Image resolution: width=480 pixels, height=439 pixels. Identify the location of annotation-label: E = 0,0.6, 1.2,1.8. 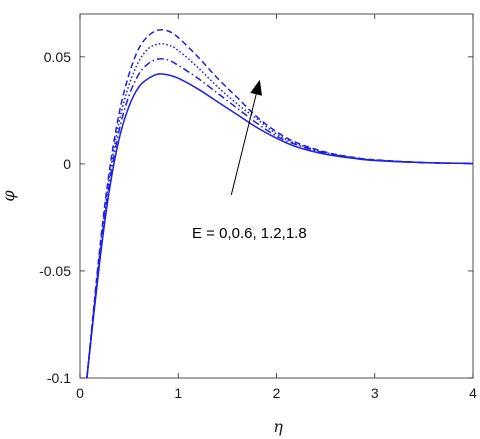
(249, 233).